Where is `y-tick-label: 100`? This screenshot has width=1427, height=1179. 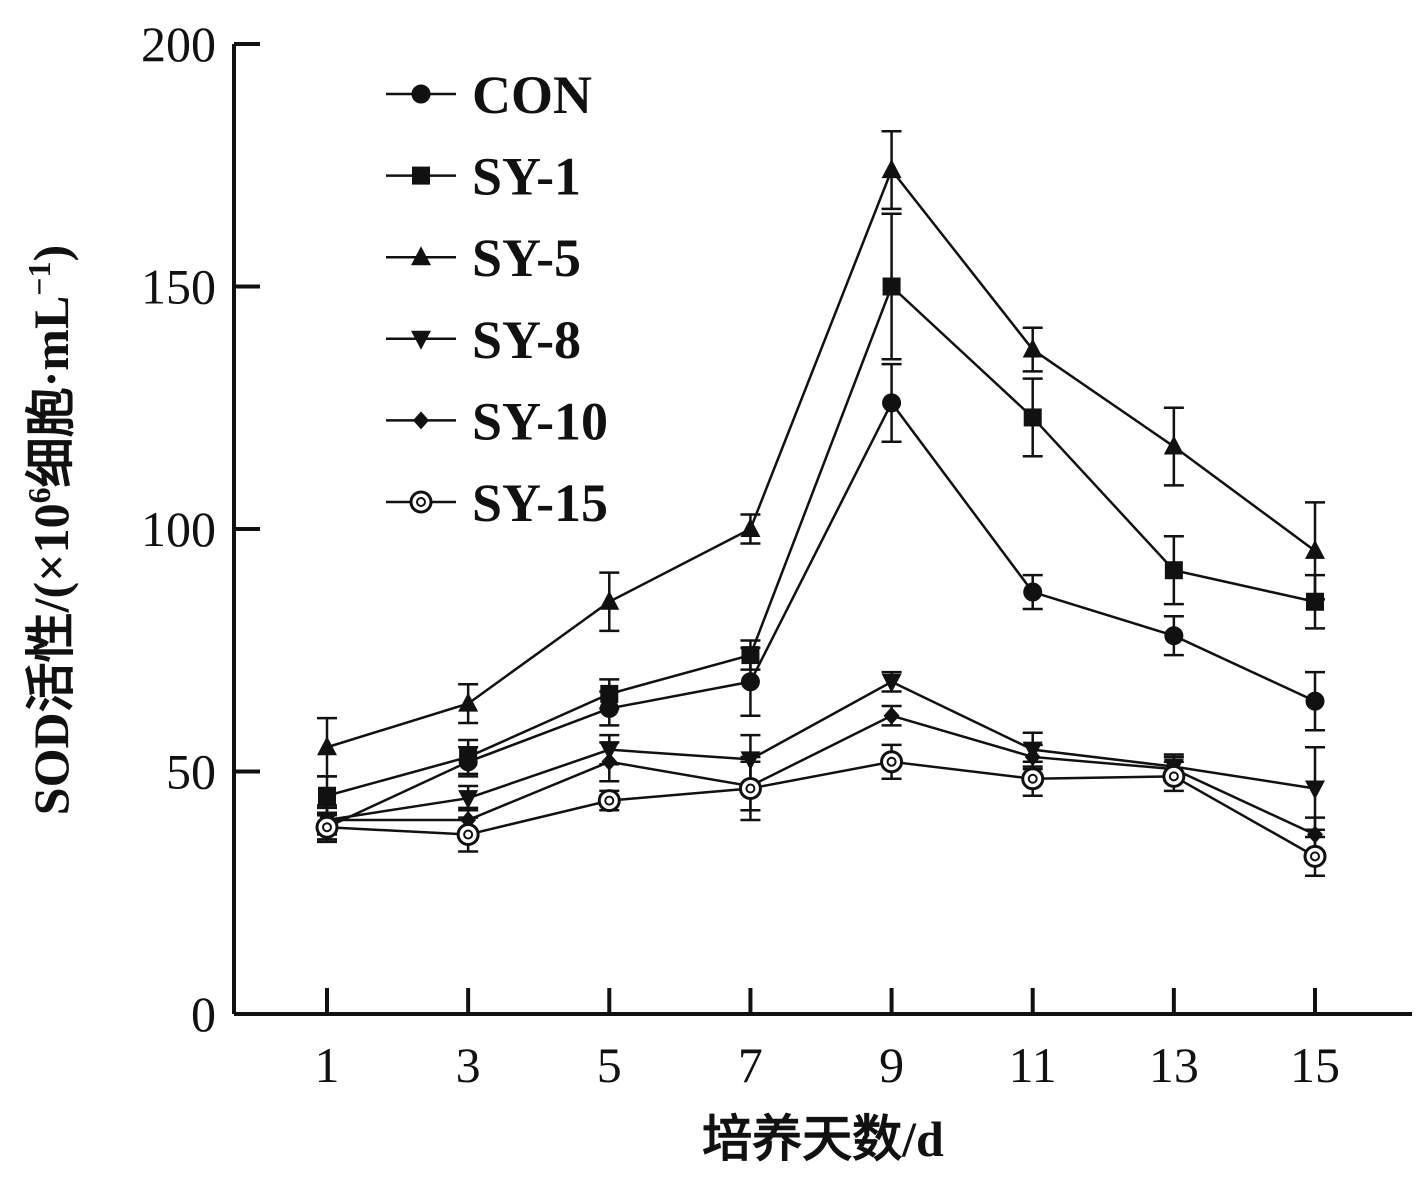 y-tick-label: 100 is located at coordinates (178, 529).